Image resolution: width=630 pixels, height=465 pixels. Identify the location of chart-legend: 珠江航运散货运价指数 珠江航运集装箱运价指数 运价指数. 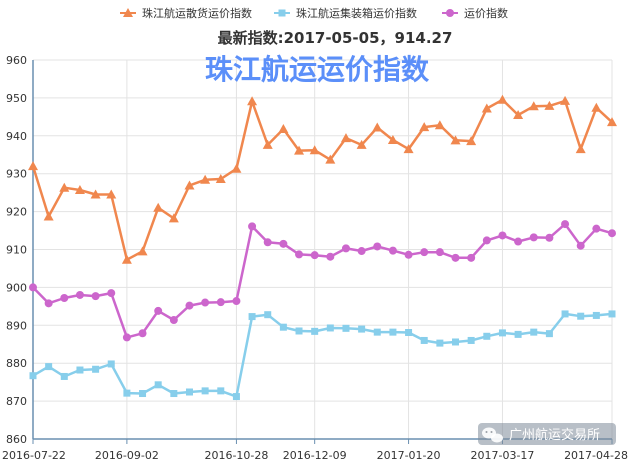
(314, 13).